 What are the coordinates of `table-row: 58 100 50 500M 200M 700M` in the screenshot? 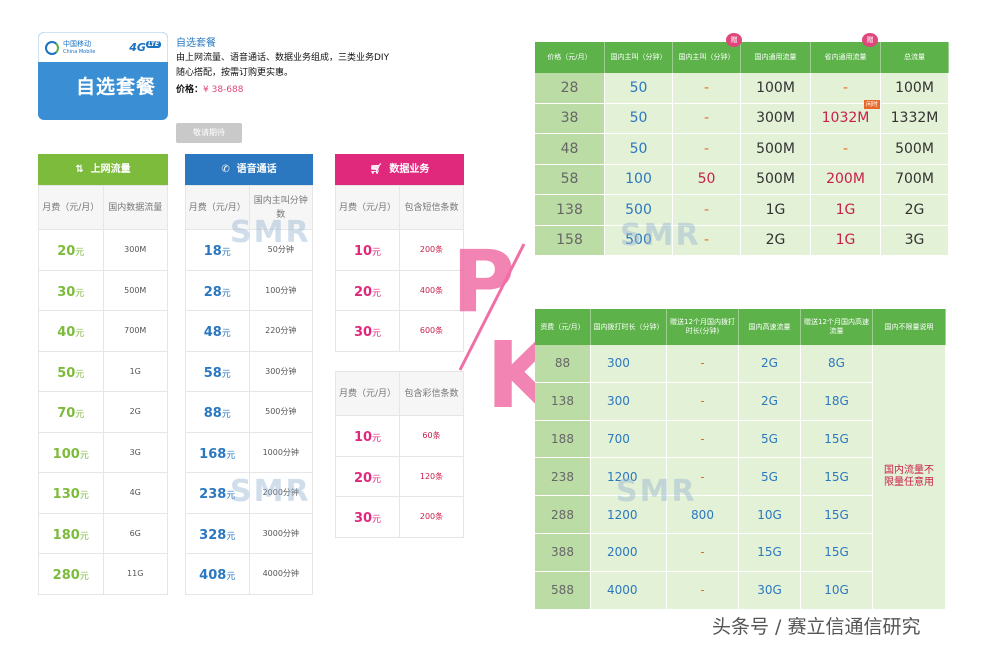 It's located at (742, 179).